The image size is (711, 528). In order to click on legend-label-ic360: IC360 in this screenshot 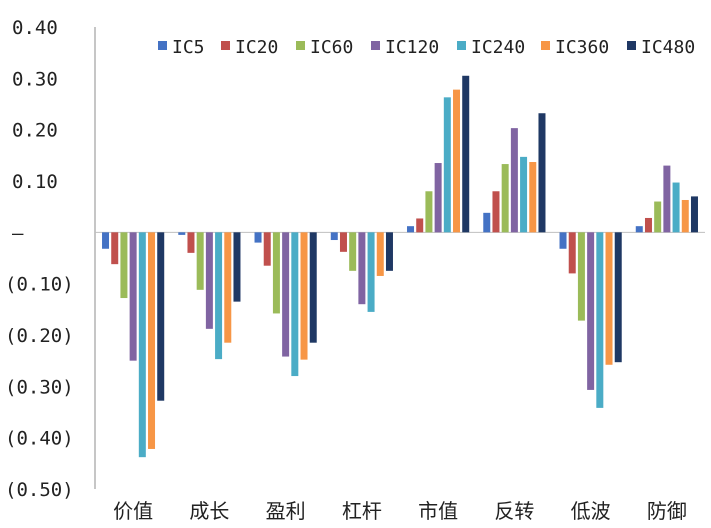, I will do `click(582, 47)`.